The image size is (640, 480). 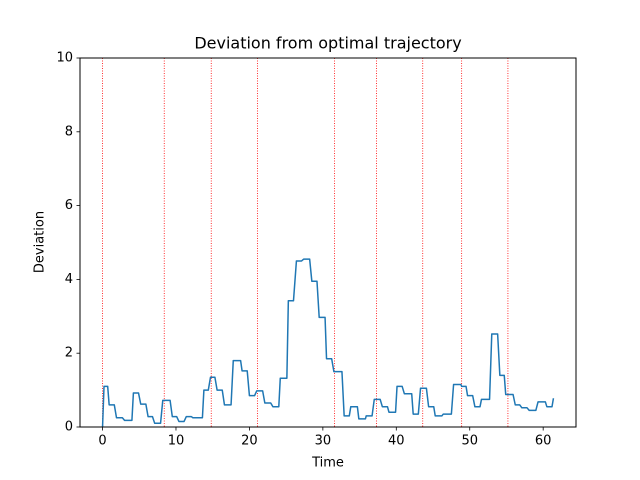 What do you see at coordinates (102, 441) in the screenshot?
I see `x-tick-label: 0` at bounding box center [102, 441].